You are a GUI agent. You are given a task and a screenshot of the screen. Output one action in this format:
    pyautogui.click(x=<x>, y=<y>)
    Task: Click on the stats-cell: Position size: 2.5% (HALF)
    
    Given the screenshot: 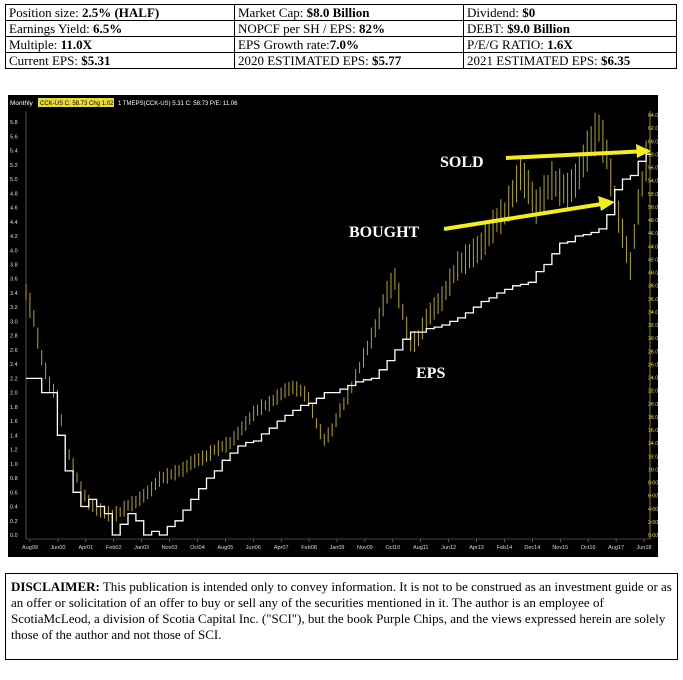 What is the action you would take?
    pyautogui.click(x=120, y=12)
    